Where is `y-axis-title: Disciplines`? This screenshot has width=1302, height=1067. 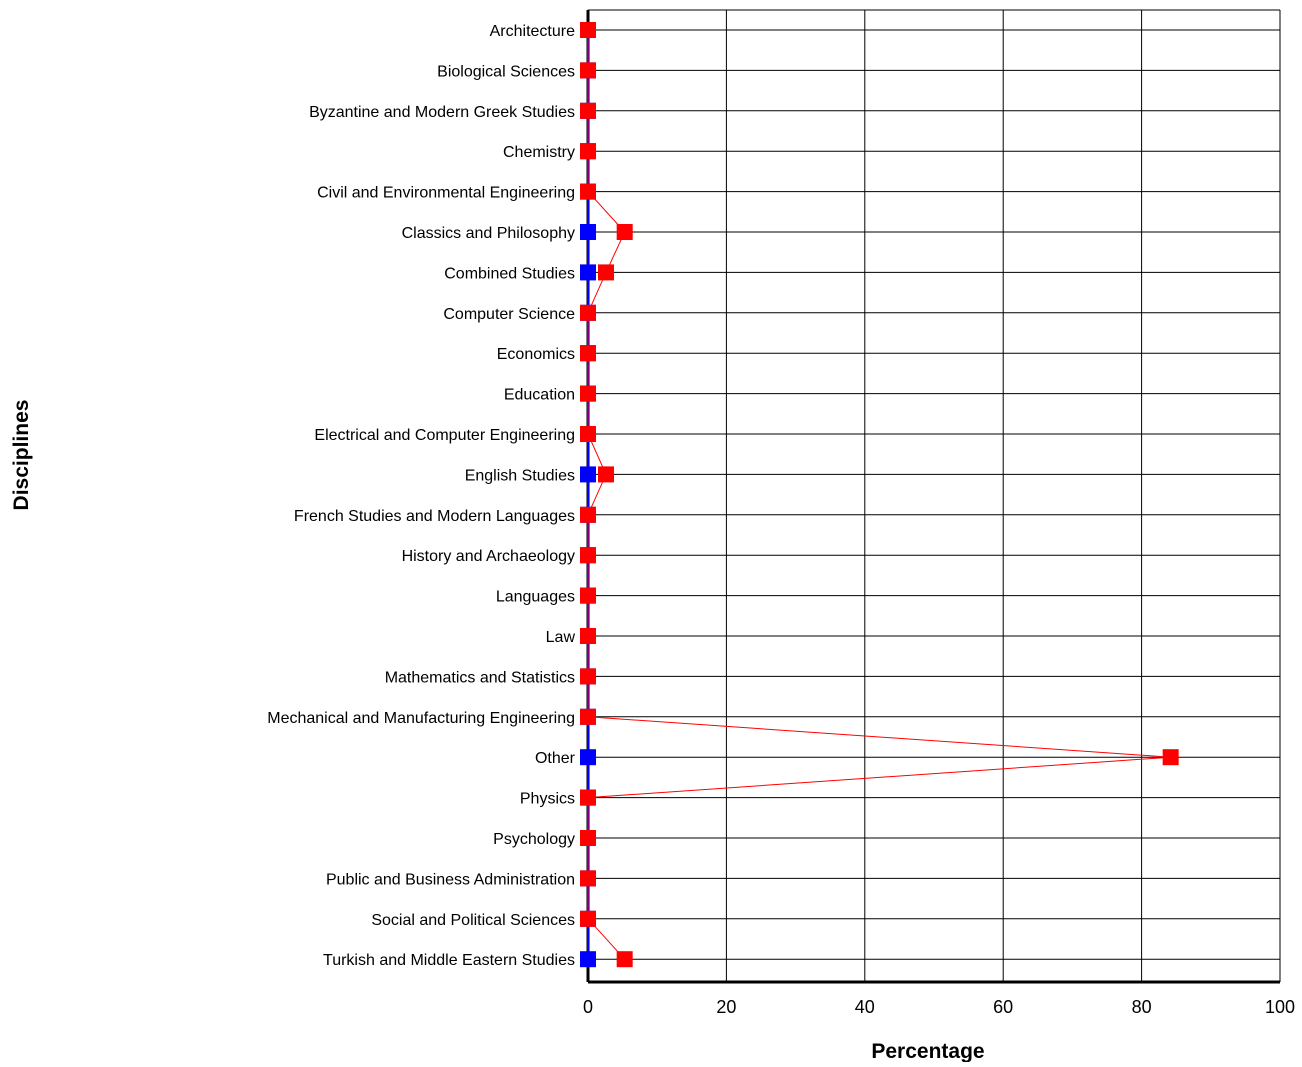 y-axis-title: Disciplines is located at coordinates (21, 455).